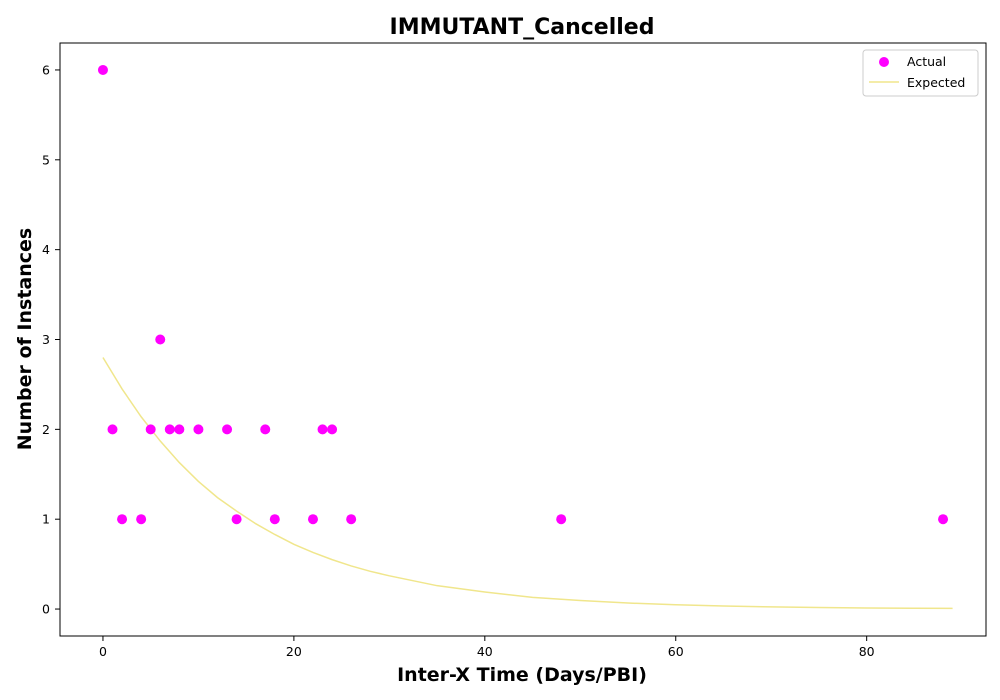 Image resolution: width=1000 pixels, height=700 pixels. I want to click on x-axis-label: Inter-X Time (Days/PBI), so click(522, 675).